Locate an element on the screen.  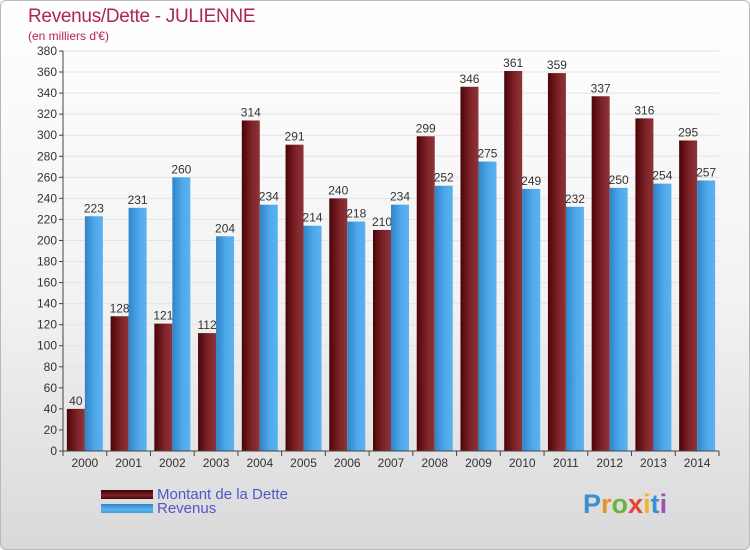
data-label-revenus: 204 is located at coordinates (225, 228).